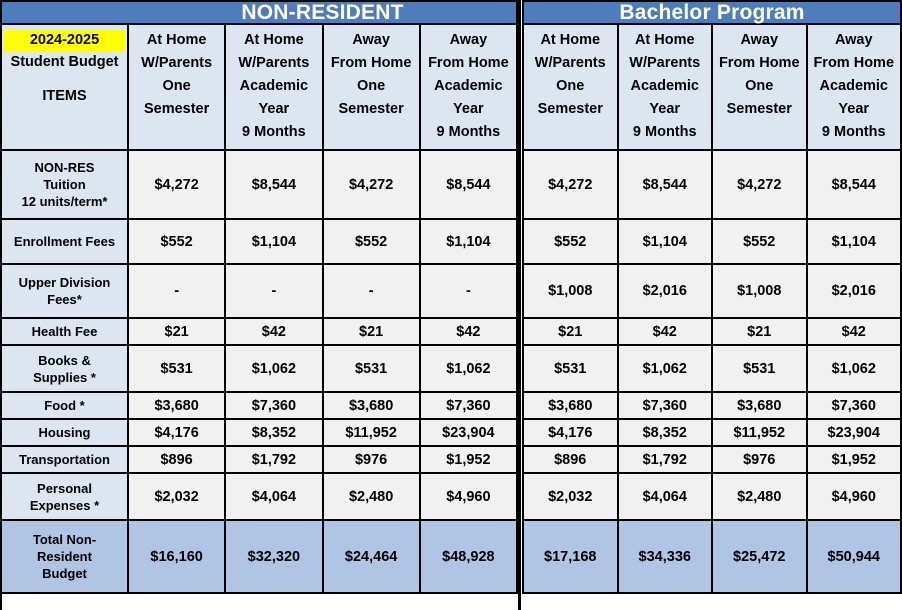  What do you see at coordinates (372, 460) in the screenshot?
I see `table-cell: $976` at bounding box center [372, 460].